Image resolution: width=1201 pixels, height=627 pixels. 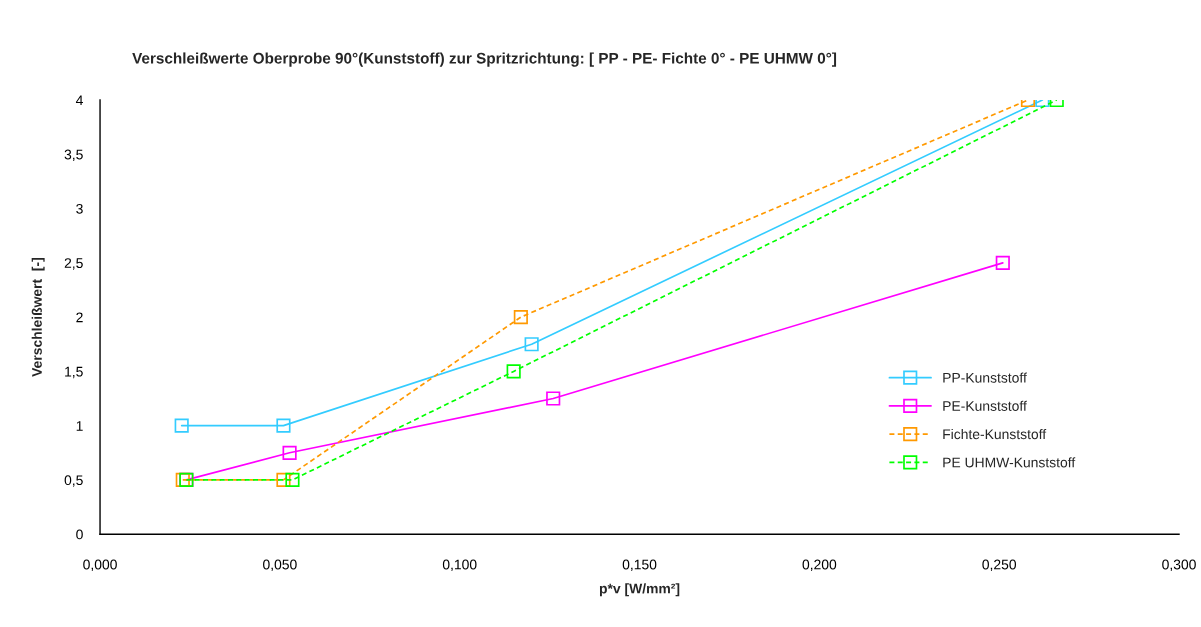 I want to click on y-tick-label: 1,5, so click(x=74, y=372).